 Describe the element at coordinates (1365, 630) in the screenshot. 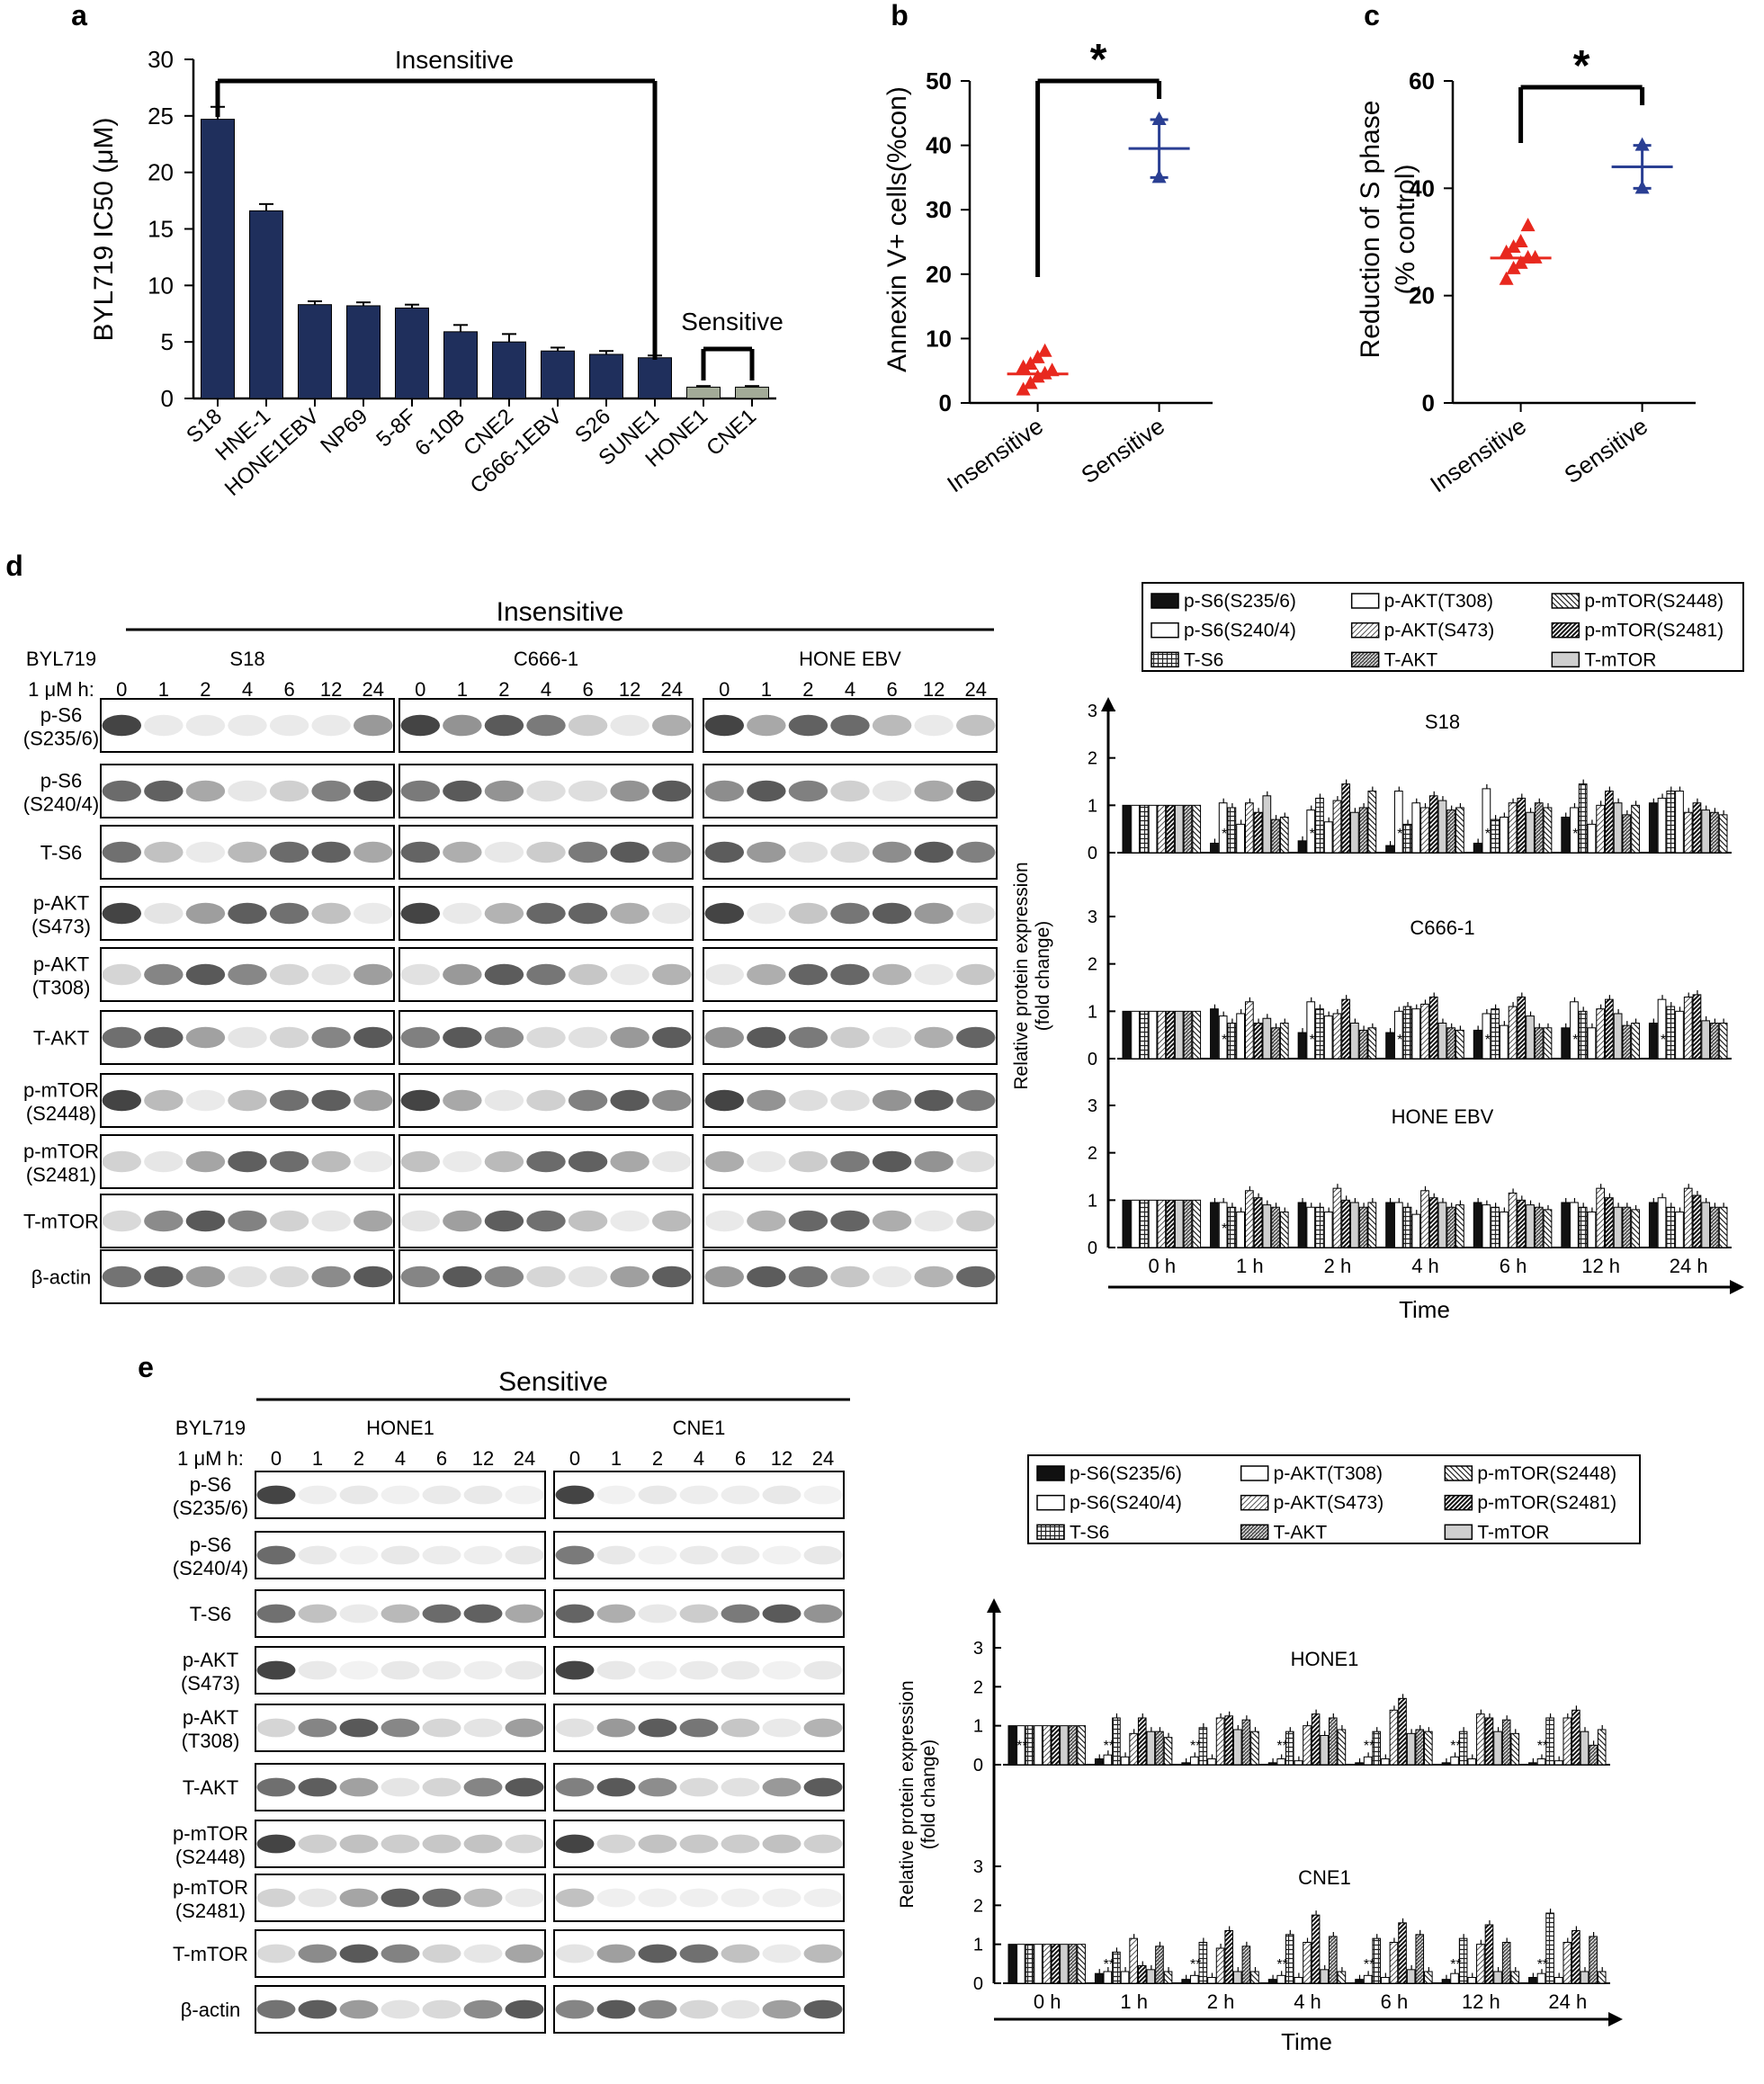

I see `panel_d-legend-swatch` at that location.